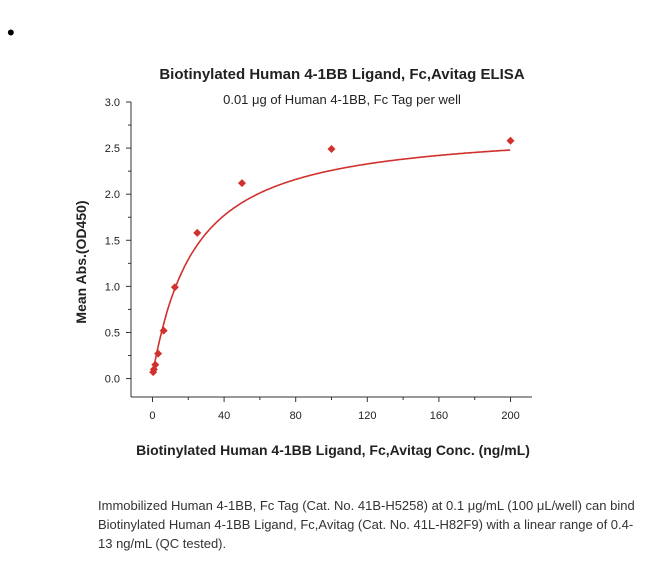 This screenshot has width=650, height=561. What do you see at coordinates (112, 380) in the screenshot?
I see `y-tick-label: 0.0` at bounding box center [112, 380].